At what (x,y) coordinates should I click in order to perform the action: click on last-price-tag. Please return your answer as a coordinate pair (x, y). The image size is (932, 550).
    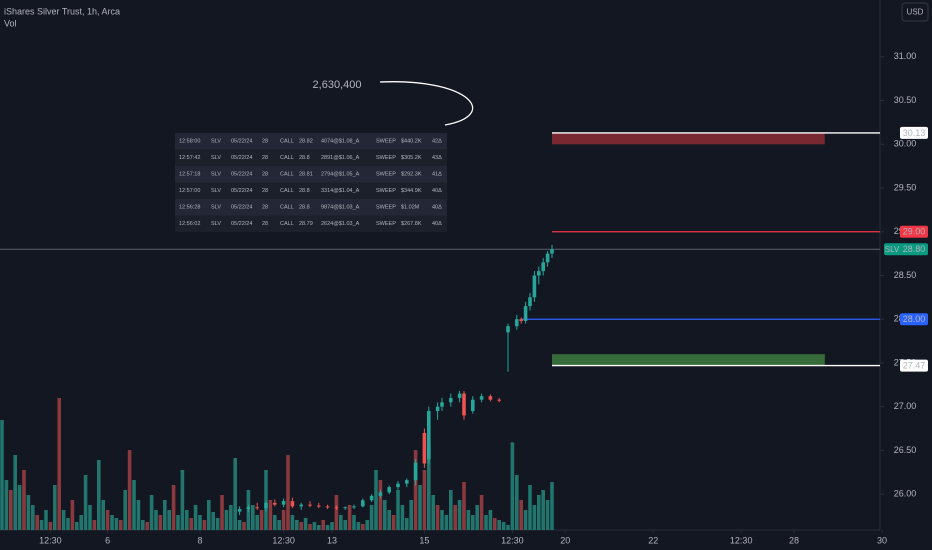
    Looking at the image, I should click on (906, 249).